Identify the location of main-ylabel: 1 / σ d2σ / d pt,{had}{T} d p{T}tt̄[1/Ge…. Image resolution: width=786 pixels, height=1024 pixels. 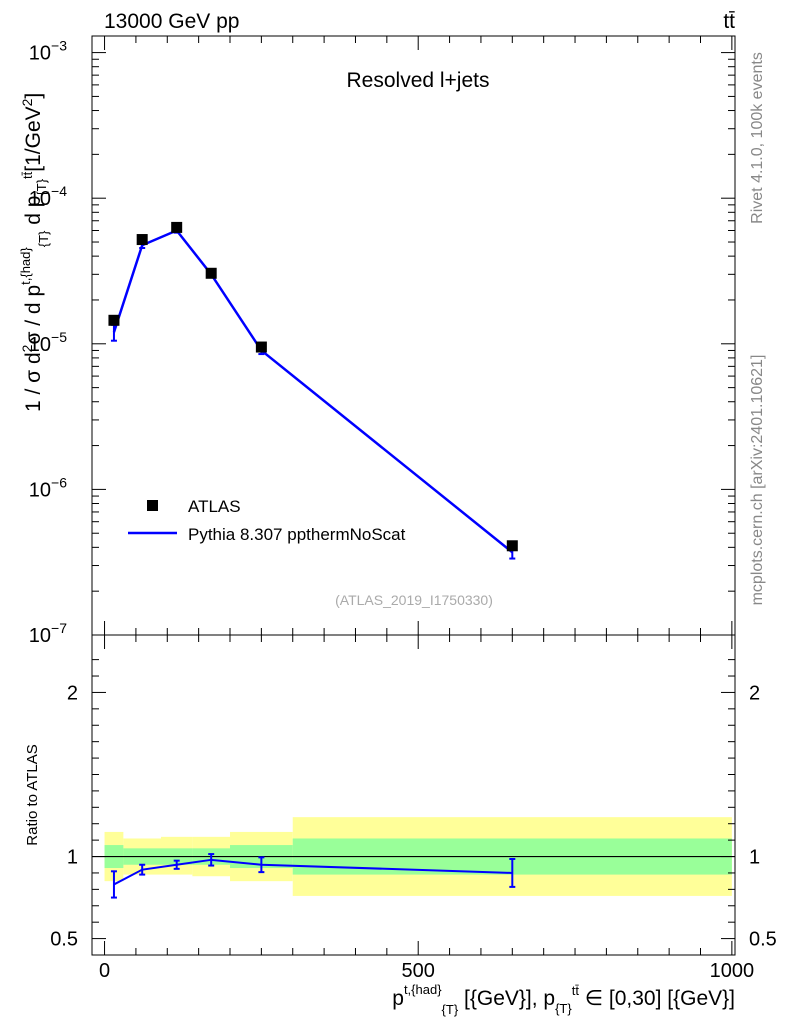
(34, 252).